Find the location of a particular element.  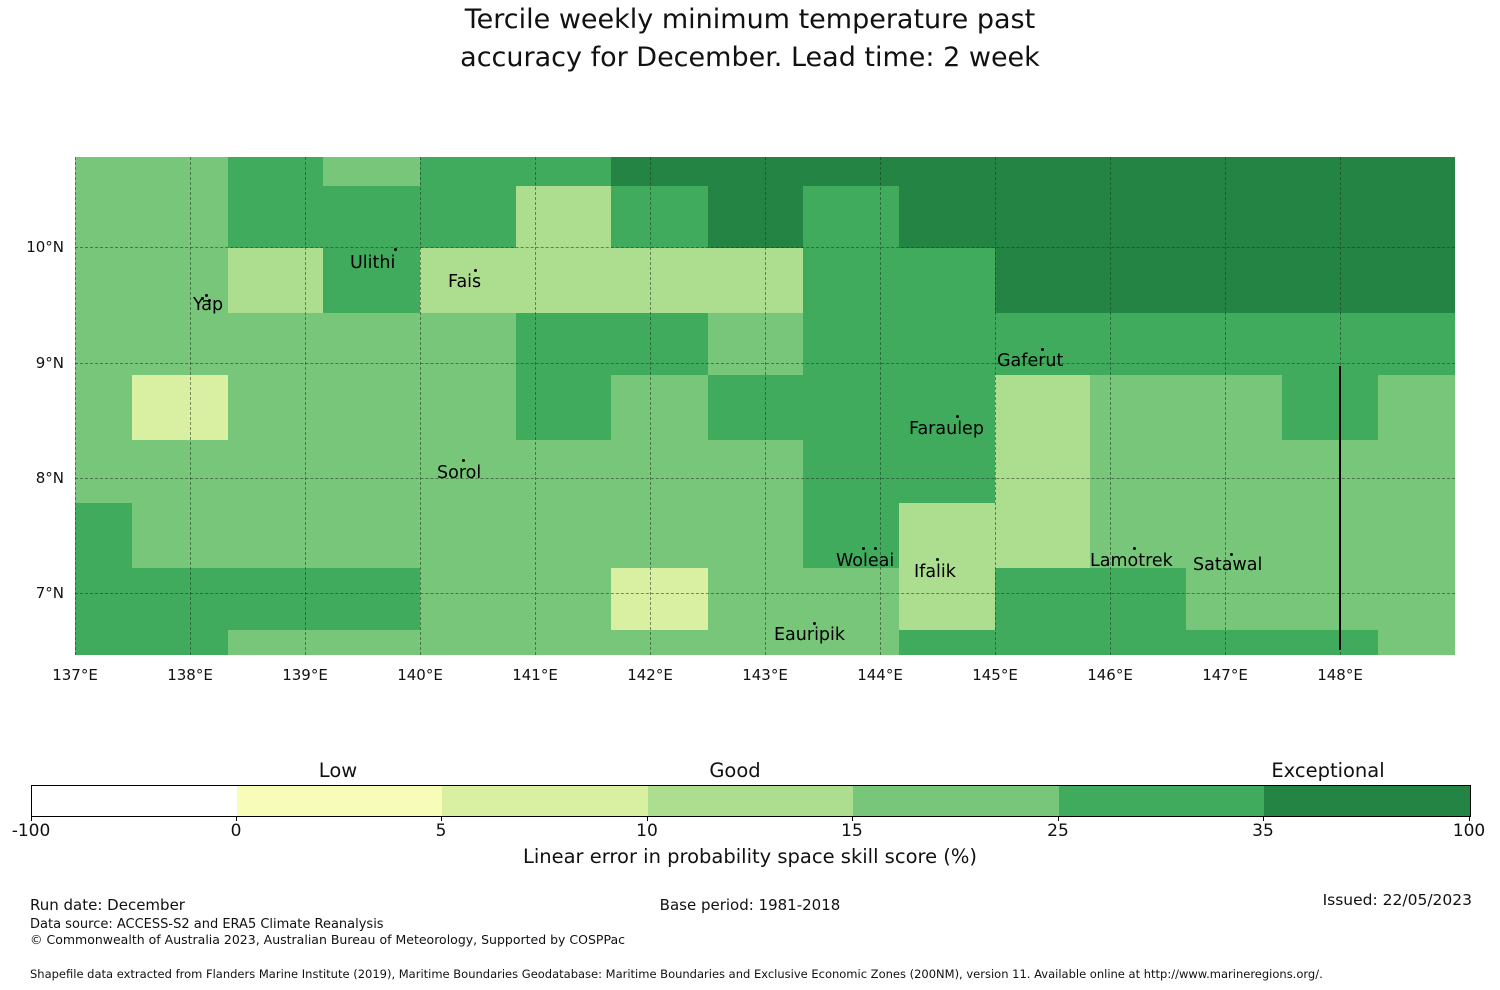

chart-title-line1: Tercile weekly minimum temperature past is located at coordinates (750, 19).